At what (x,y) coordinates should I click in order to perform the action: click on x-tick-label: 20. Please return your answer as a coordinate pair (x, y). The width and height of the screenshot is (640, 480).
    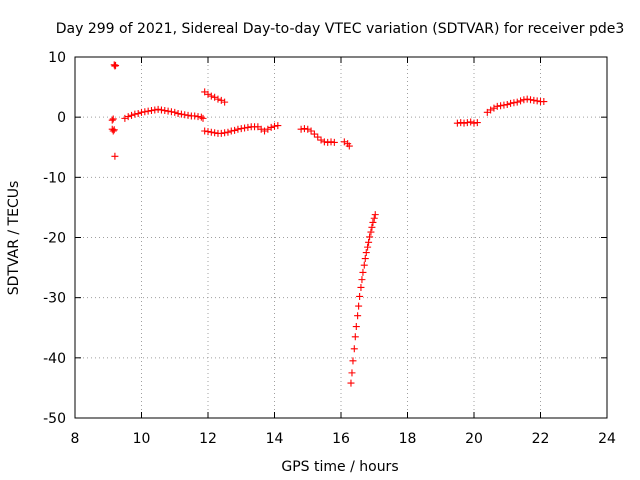
    Looking at the image, I should click on (474, 439).